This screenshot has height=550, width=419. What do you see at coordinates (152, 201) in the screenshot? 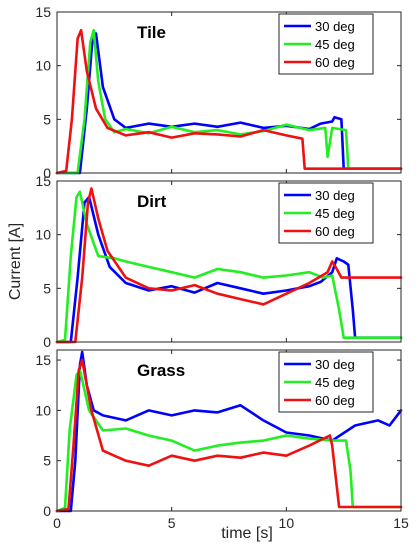
I see `panel-title: Dirt` at bounding box center [152, 201].